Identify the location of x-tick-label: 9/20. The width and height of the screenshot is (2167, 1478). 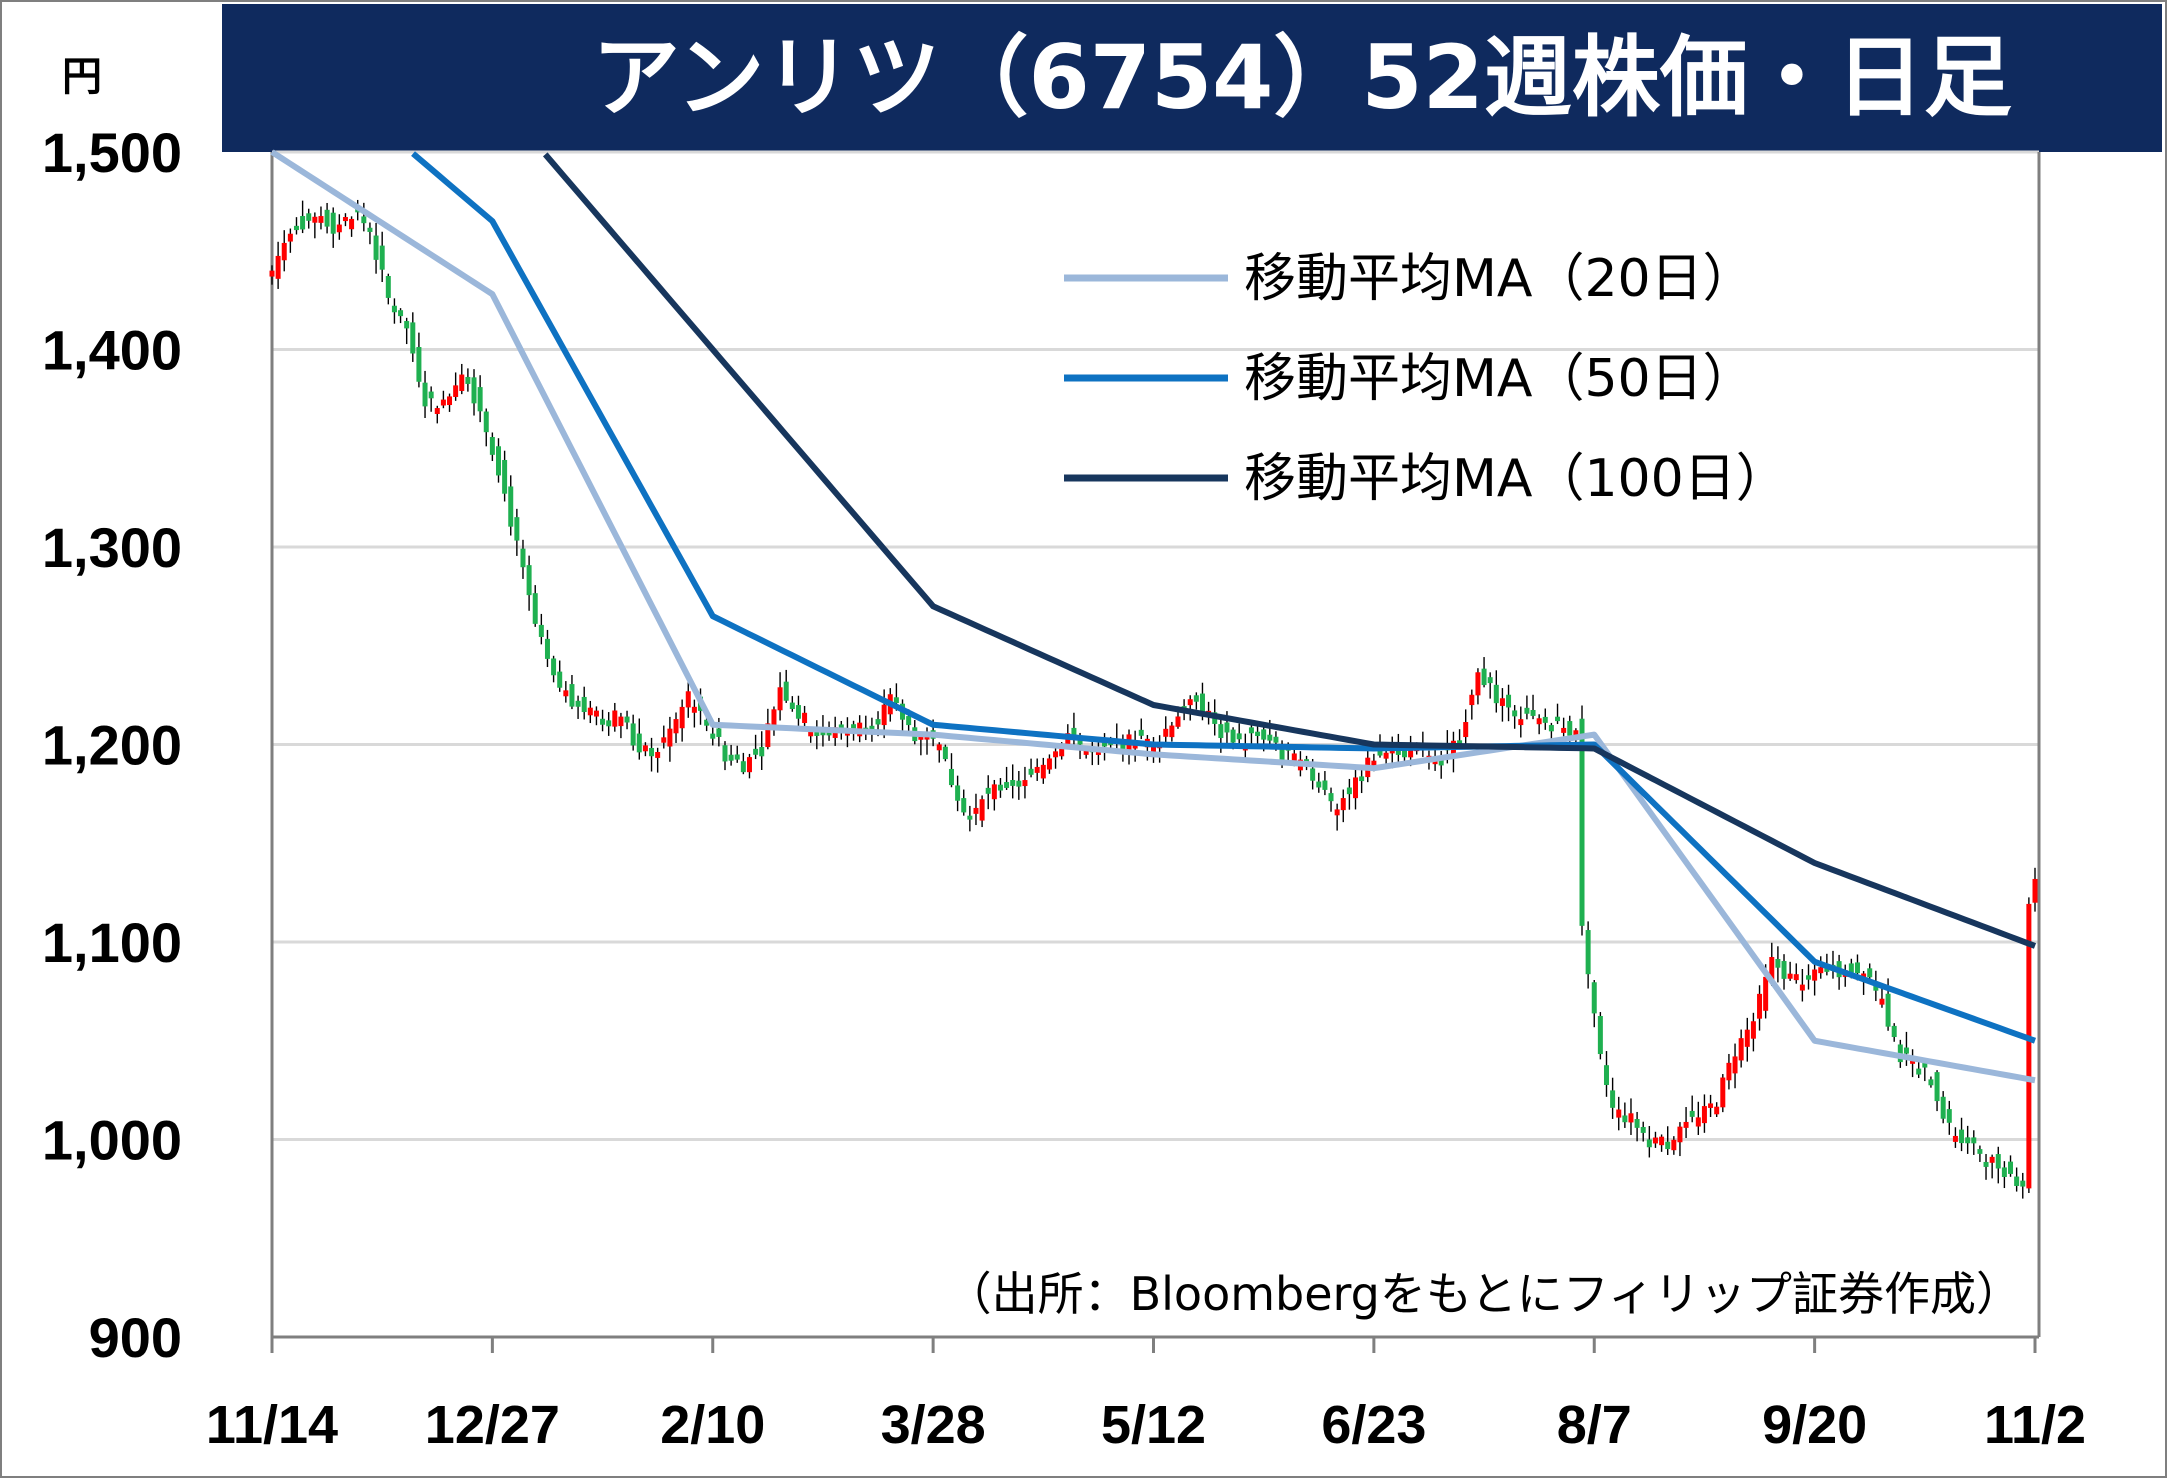
(1814, 1425).